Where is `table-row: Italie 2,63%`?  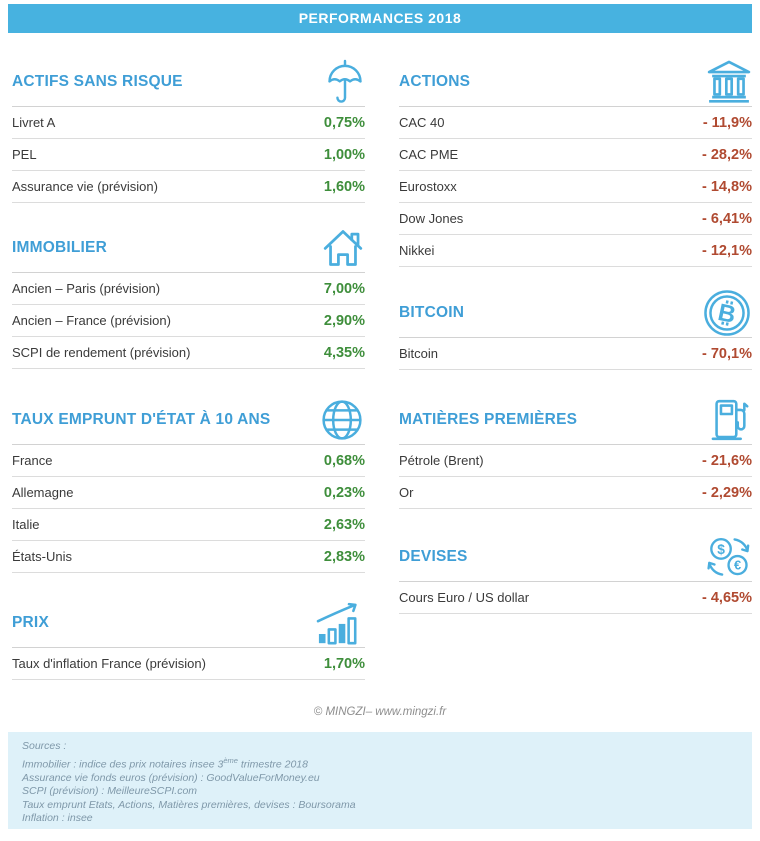
table-row: Italie 2,63% is located at coordinates (188, 525).